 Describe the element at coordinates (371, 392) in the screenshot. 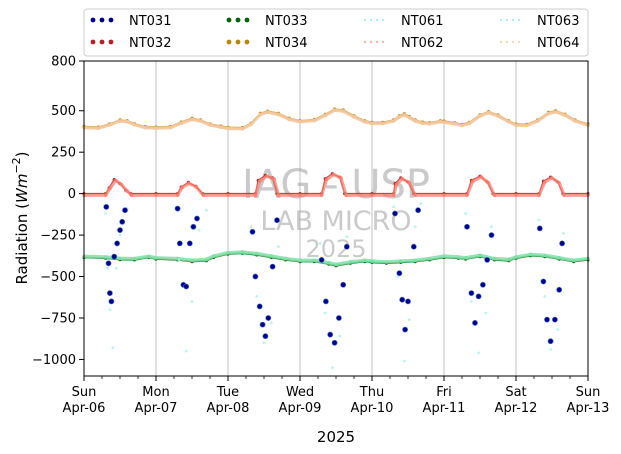

I see `x-tick-label-weekday: Thu` at that location.